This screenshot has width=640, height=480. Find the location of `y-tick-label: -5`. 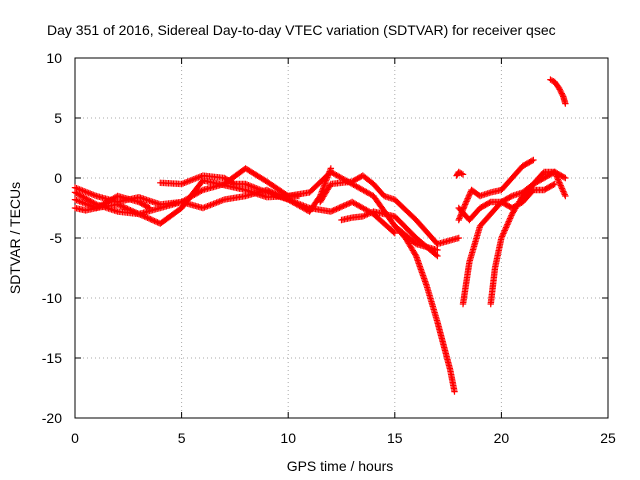

y-tick-label: -5 is located at coordinates (56, 238).